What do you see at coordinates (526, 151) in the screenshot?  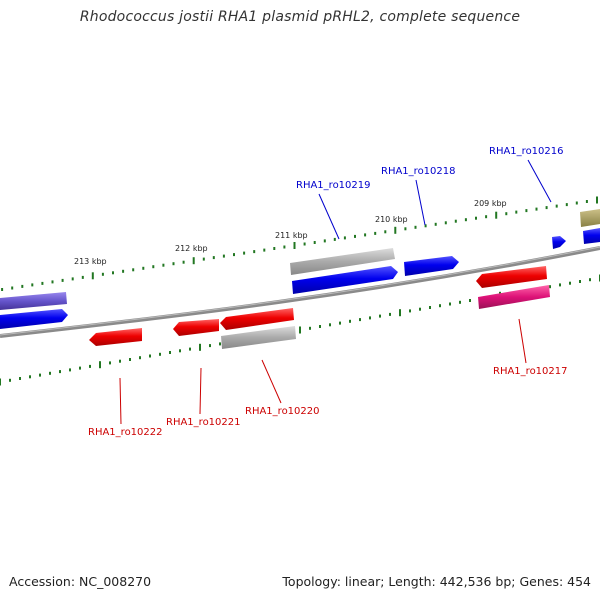 I see `gene-label-ro10216: RHA1_ro10216` at bounding box center [526, 151].